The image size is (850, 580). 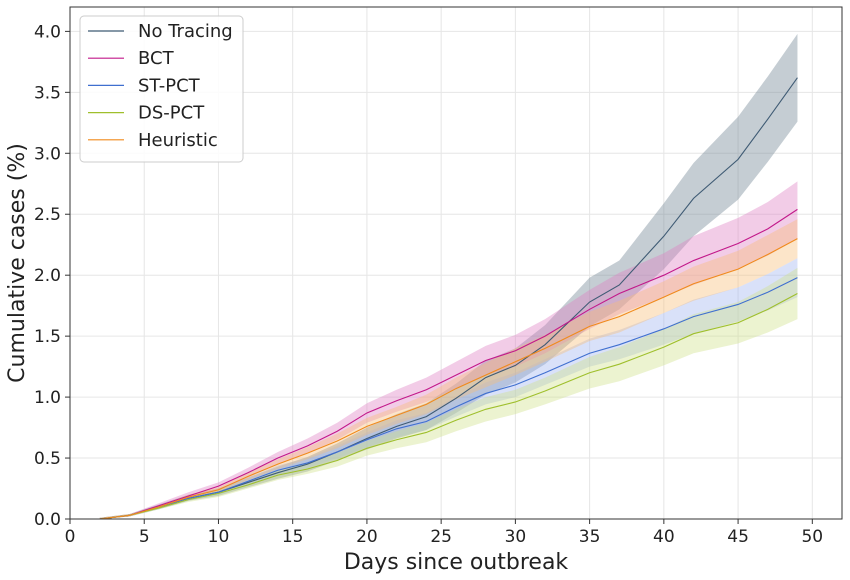 I want to click on legend-label-ds-pct: DS-PCT, so click(x=171, y=113).